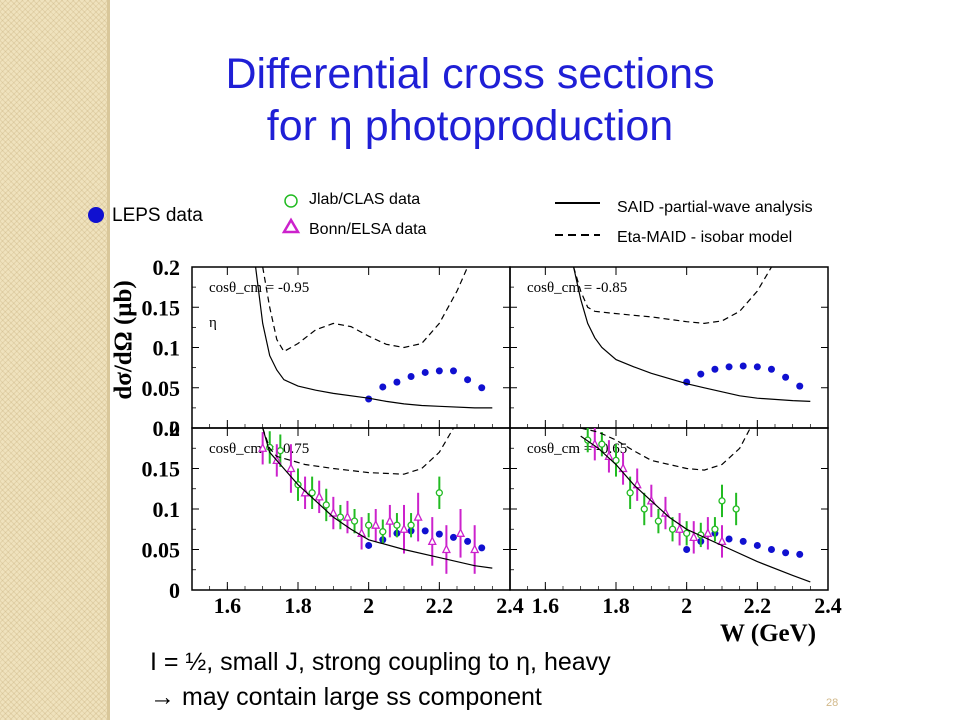 Image resolution: width=960 pixels, height=720 pixels. Describe the element at coordinates (96, 215) in the screenshot. I see `leps-marker-icon` at that location.